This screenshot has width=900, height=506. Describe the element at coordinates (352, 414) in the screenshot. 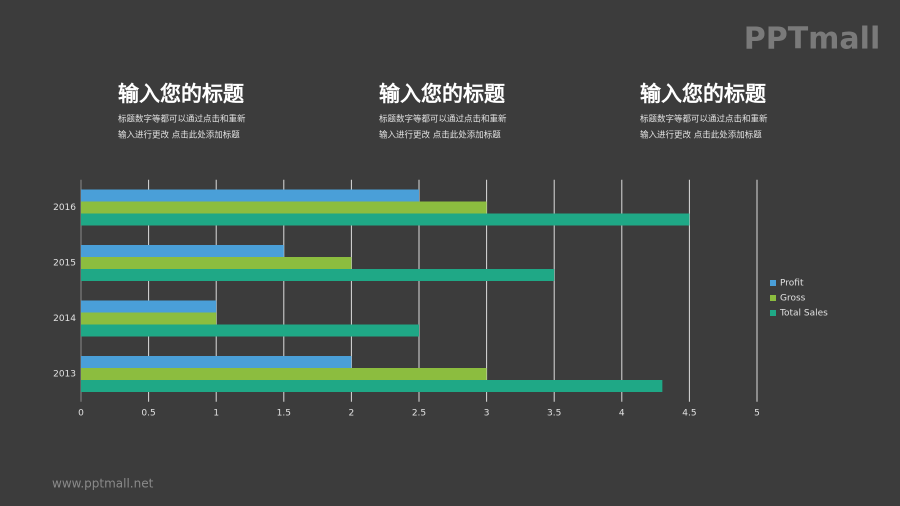

I see `x-tick-label: 2` at that location.